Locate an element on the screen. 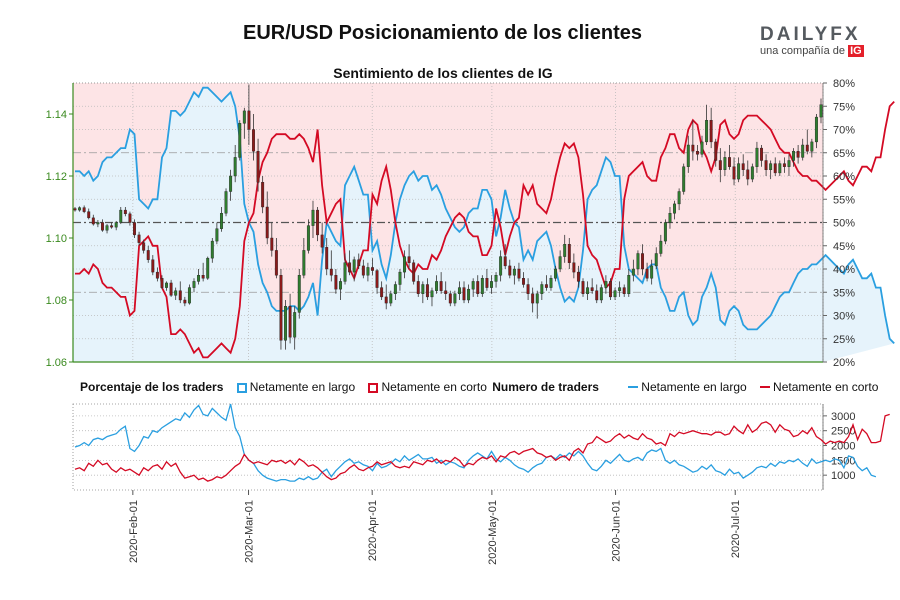  lower-right-axis-tick-label: 2000 is located at coordinates (843, 447).